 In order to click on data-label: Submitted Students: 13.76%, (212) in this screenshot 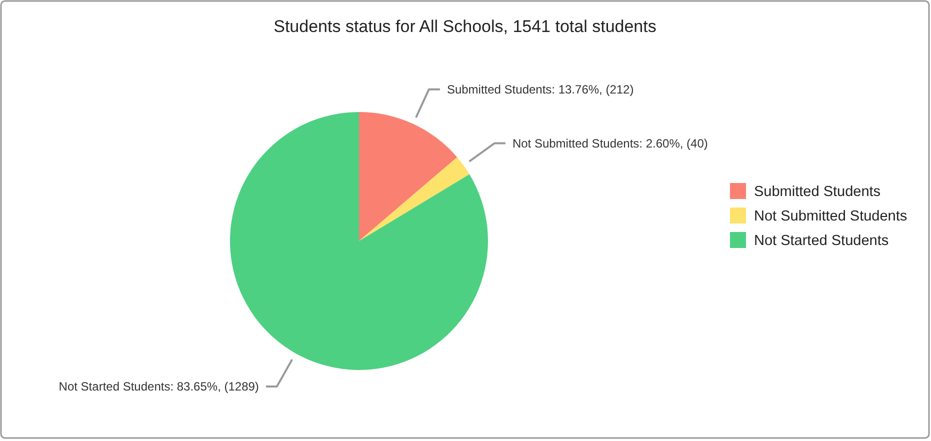, I will do `click(540, 89)`.